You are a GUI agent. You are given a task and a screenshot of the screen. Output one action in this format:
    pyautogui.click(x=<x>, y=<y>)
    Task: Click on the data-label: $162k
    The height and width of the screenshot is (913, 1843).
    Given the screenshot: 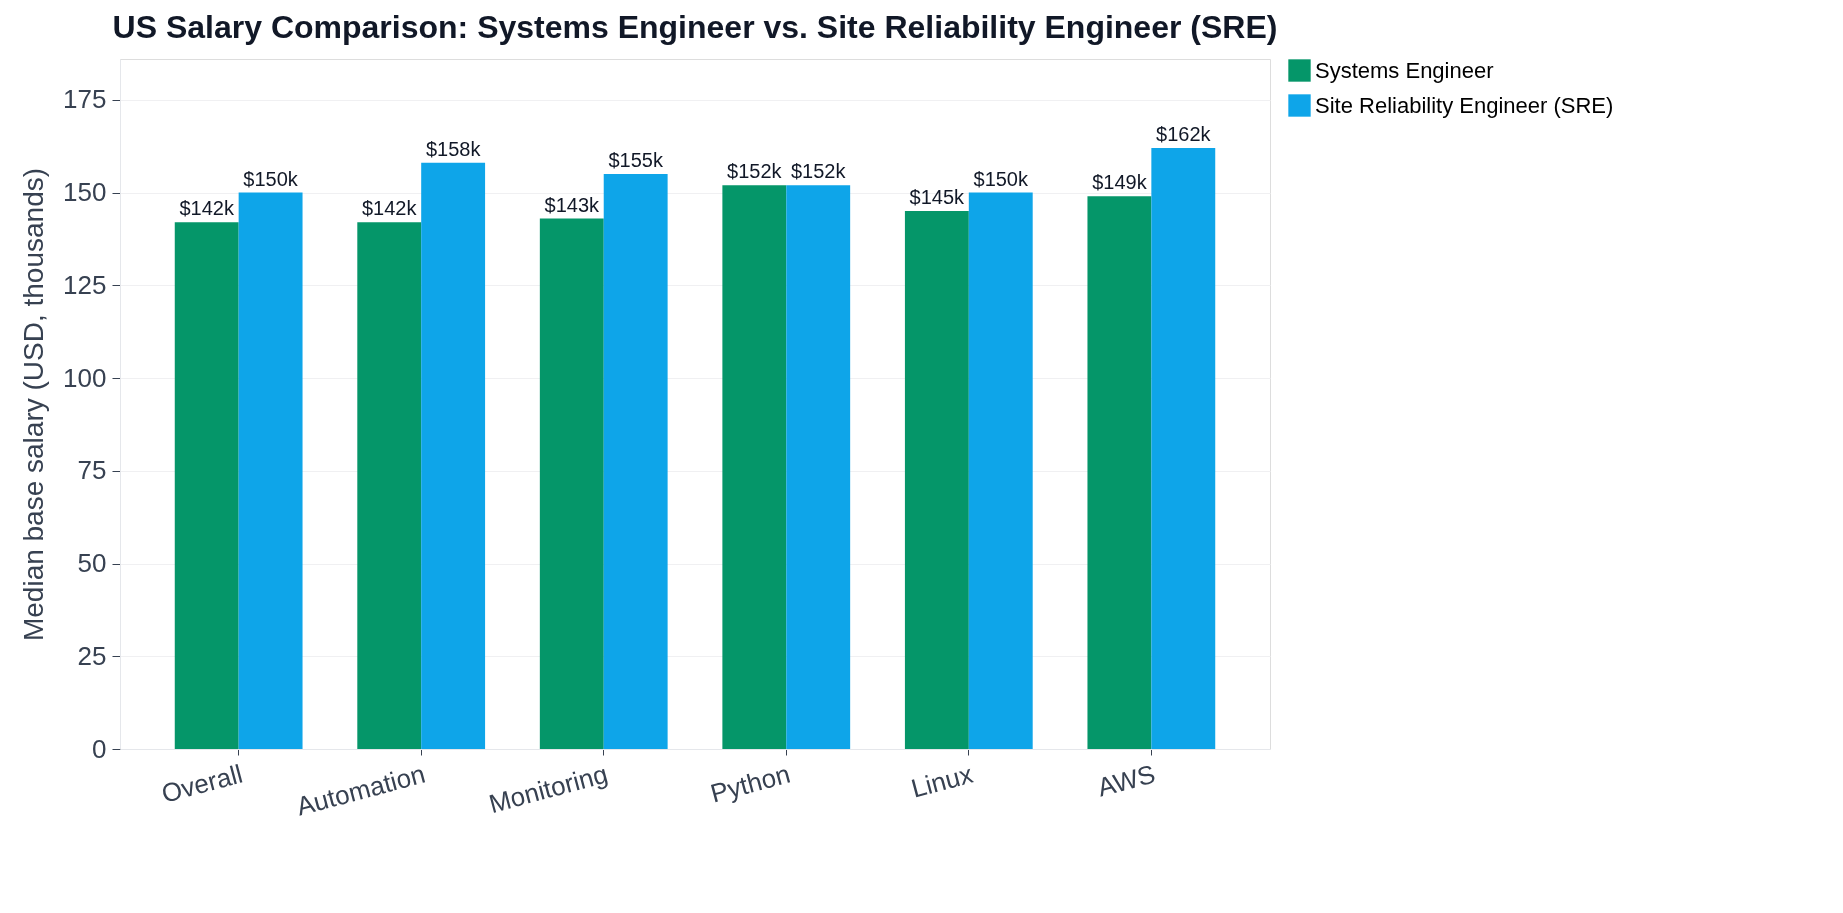 What is the action you would take?
    pyautogui.click(x=1184, y=134)
    